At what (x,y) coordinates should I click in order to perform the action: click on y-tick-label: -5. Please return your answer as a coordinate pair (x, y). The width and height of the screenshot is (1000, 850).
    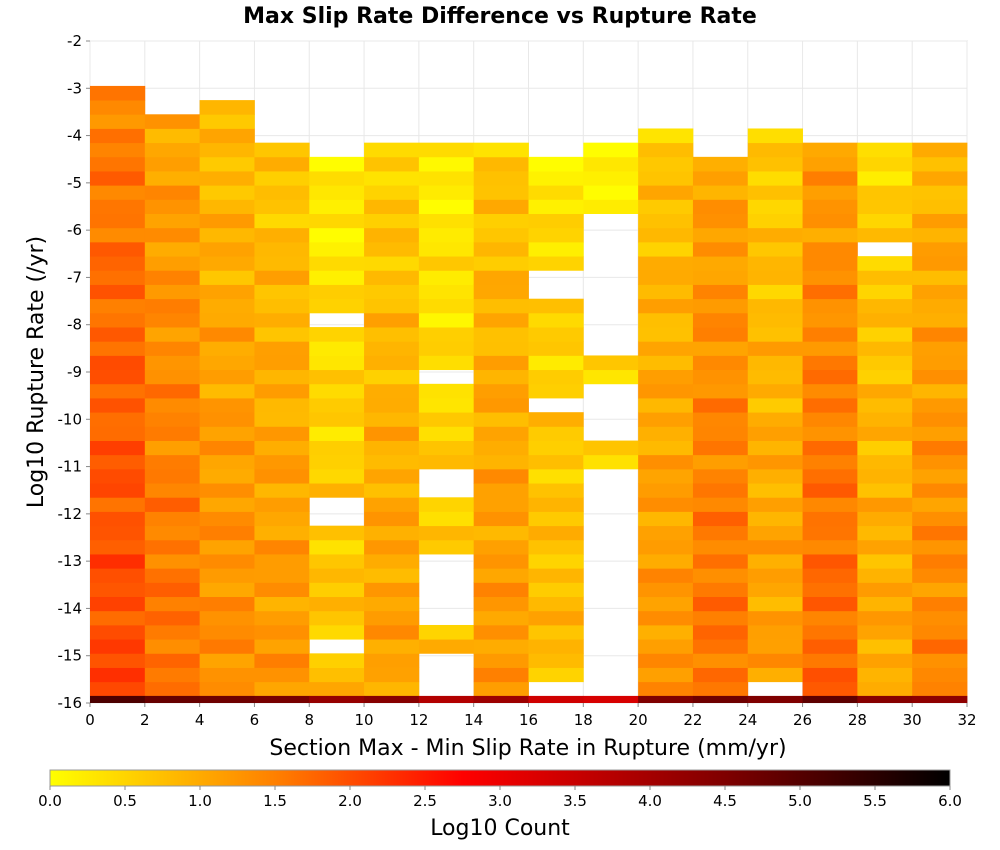
    Looking at the image, I should click on (74, 183).